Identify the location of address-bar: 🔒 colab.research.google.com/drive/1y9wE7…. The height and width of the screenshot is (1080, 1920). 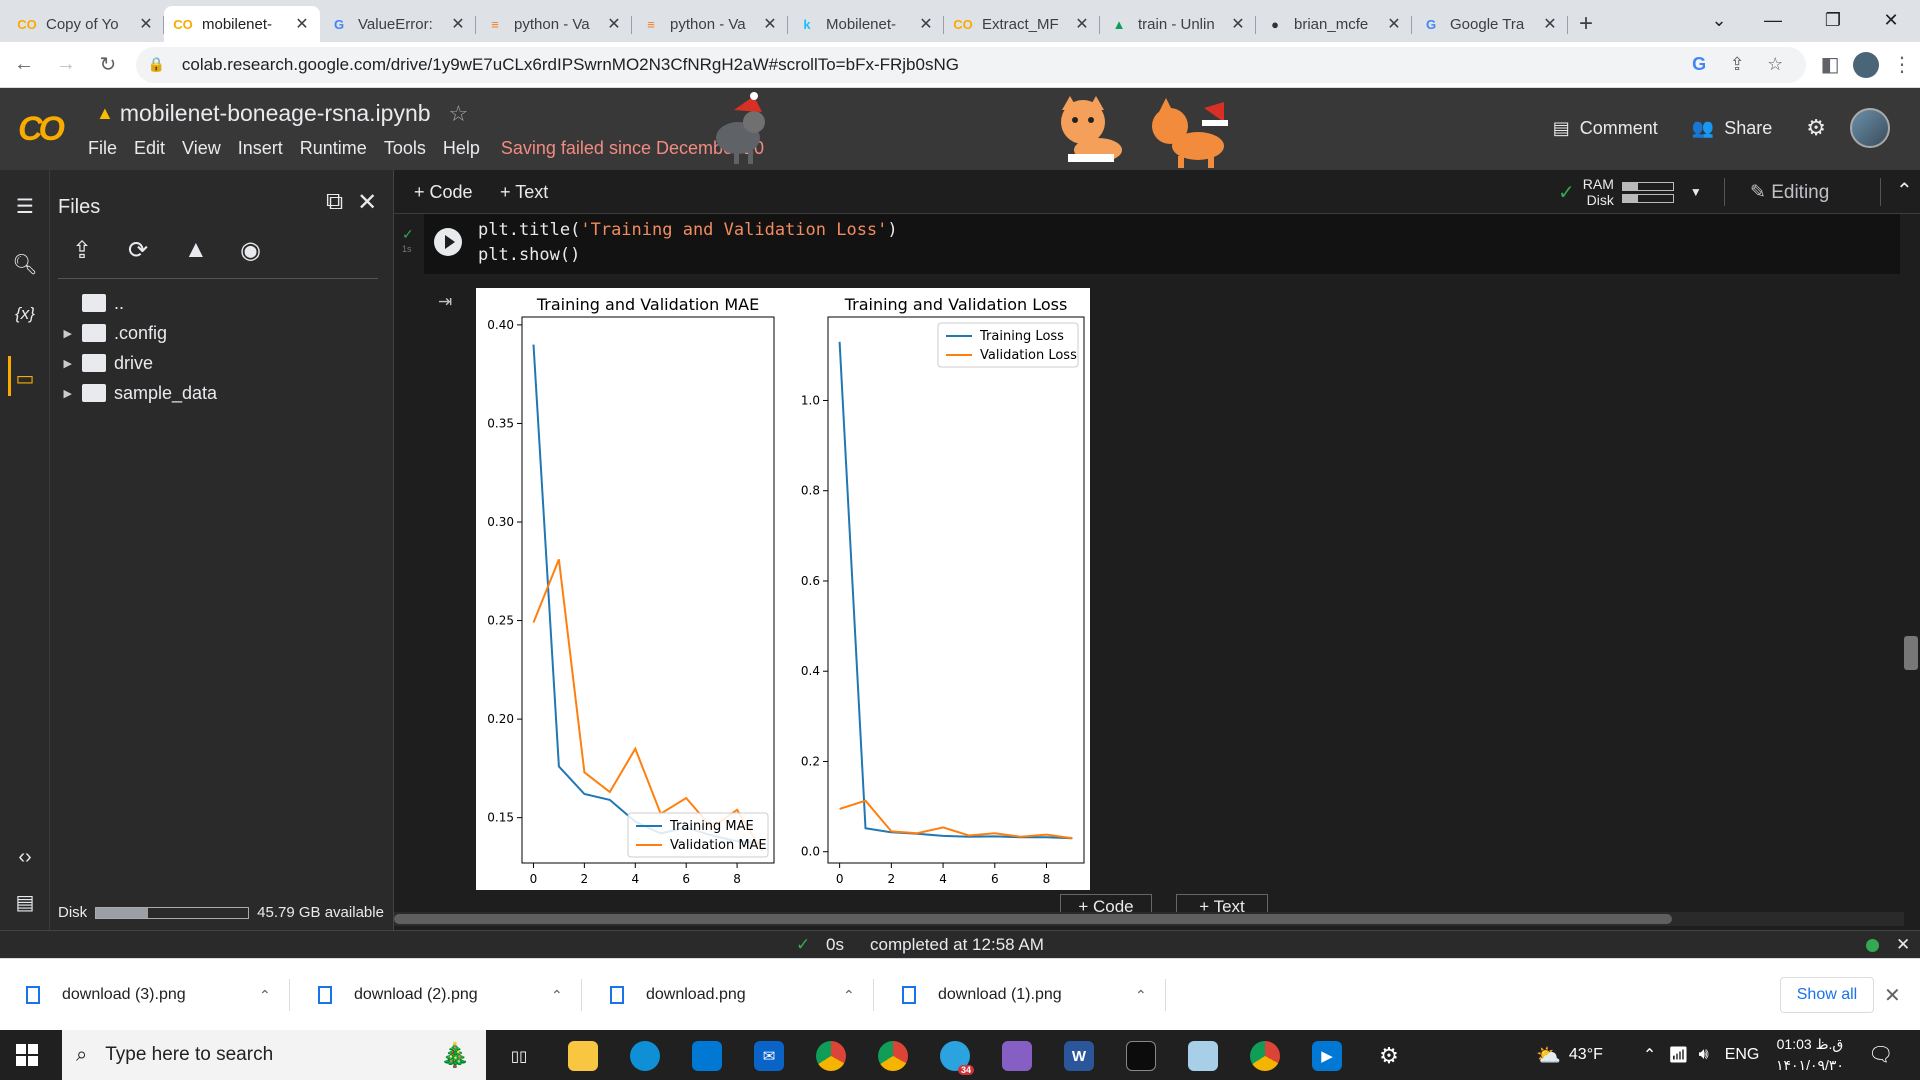
(971, 64).